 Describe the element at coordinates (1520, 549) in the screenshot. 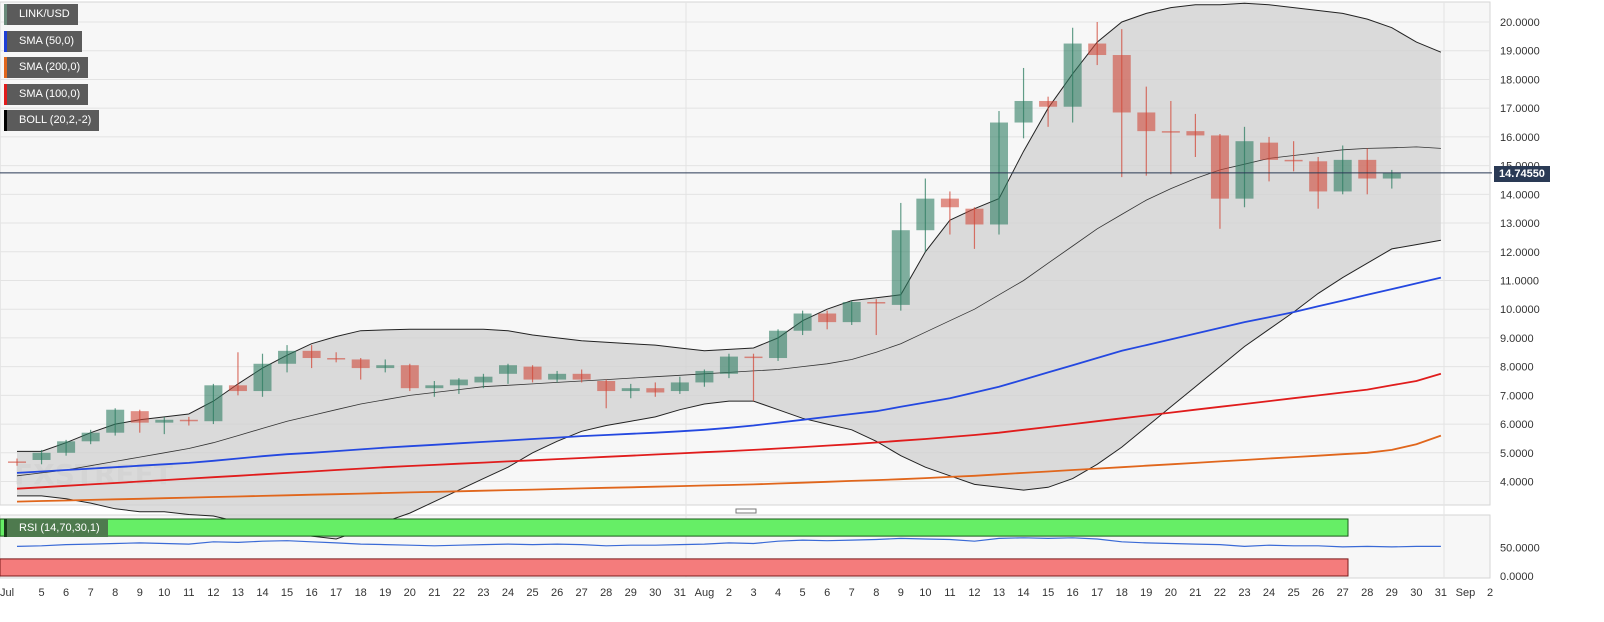

I see `rsi-tick-label: 50.0000` at that location.